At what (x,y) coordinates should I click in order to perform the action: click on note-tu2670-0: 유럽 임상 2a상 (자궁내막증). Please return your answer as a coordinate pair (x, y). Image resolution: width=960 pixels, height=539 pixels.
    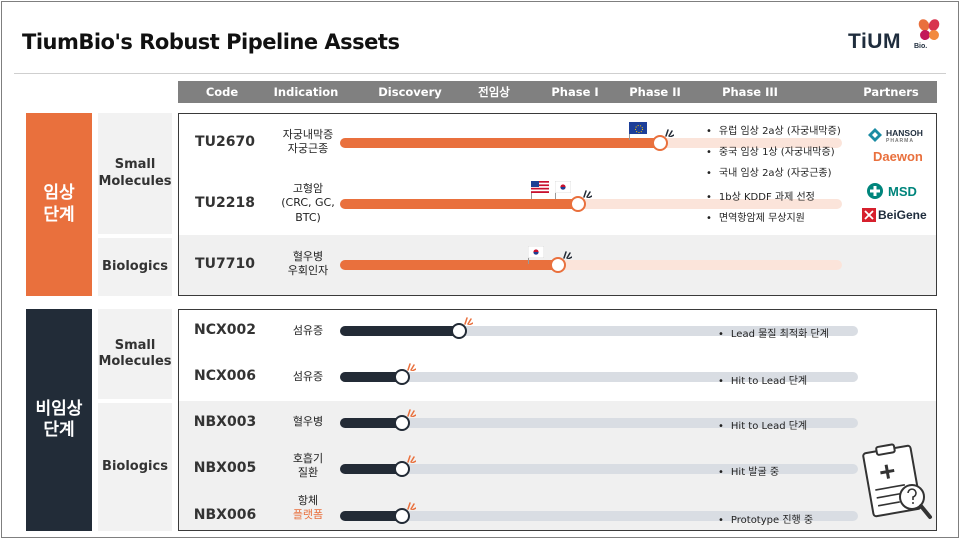
    Looking at the image, I should click on (773, 129).